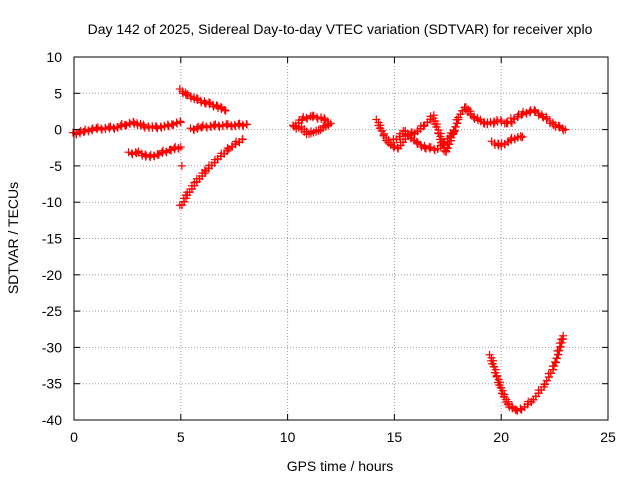 The image size is (640, 485). Describe the element at coordinates (52, 347) in the screenshot. I see `y-tick-label: -30` at that location.